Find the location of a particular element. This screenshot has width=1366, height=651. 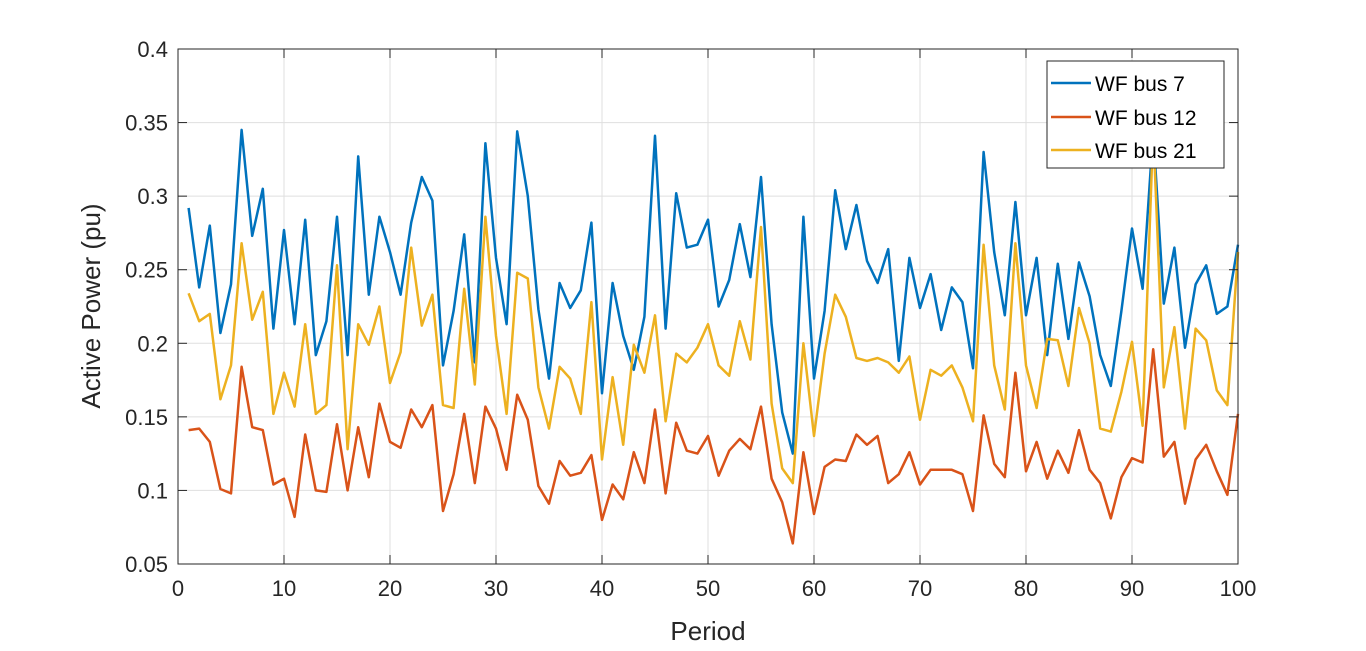

x-tick-labels: 0 10 20 30 40 50 60 70 80 90 100 is located at coordinates (714, 588).